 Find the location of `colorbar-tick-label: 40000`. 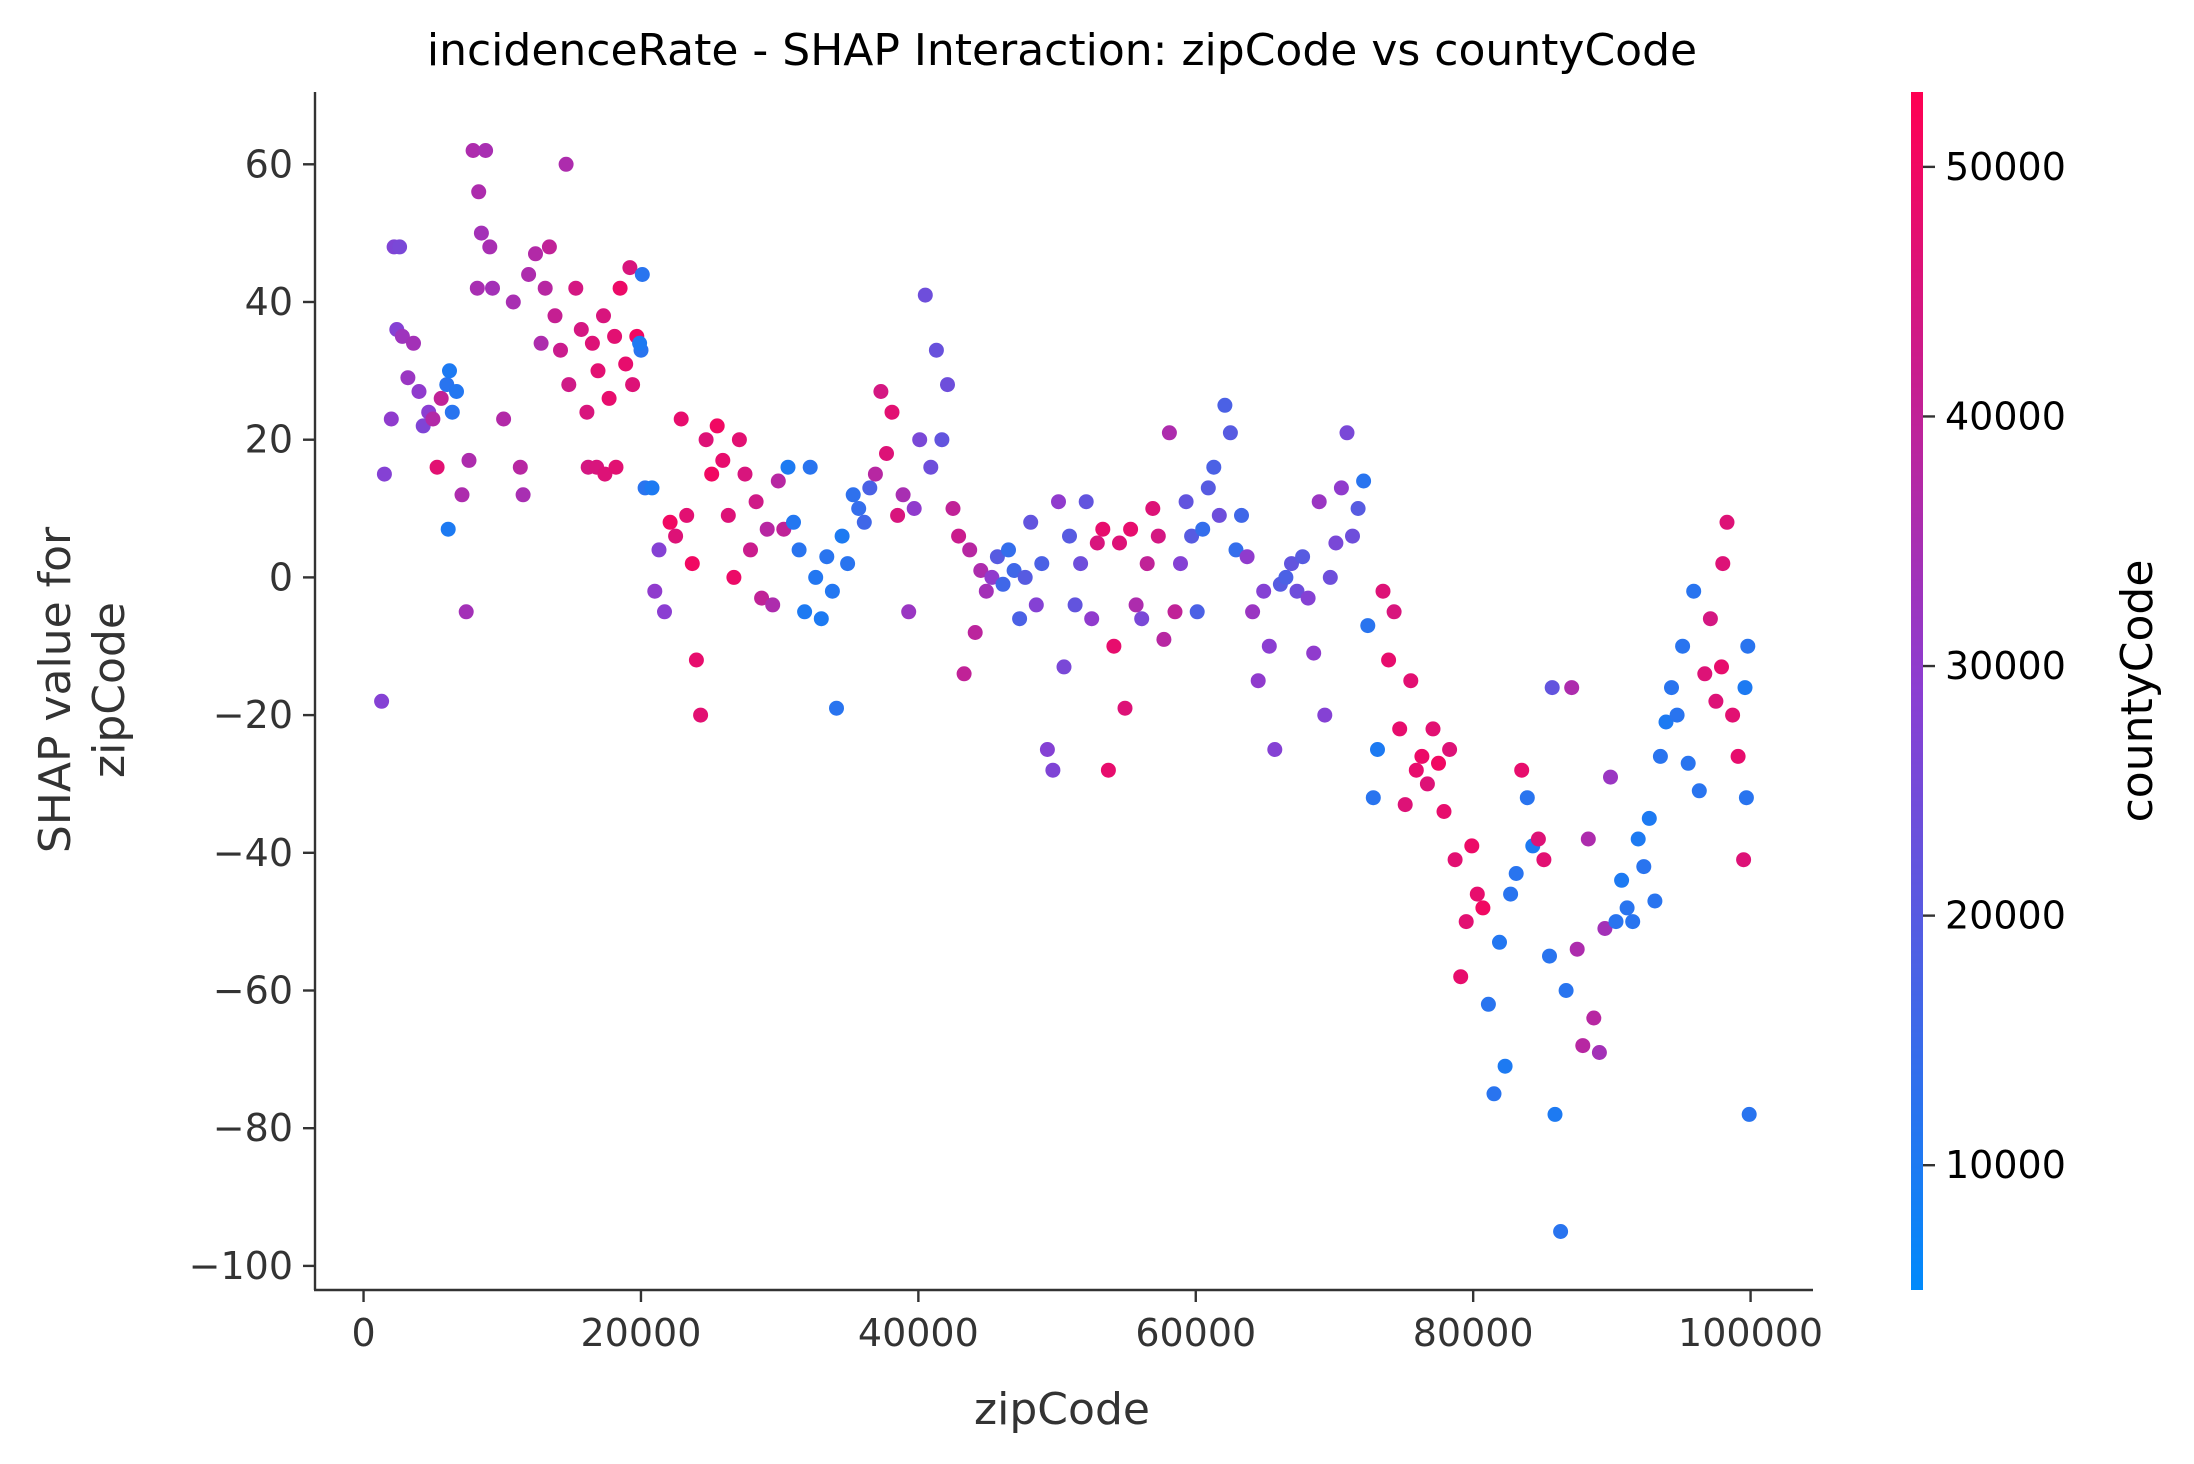

colorbar-tick-label: 40000 is located at coordinates (2005, 416).